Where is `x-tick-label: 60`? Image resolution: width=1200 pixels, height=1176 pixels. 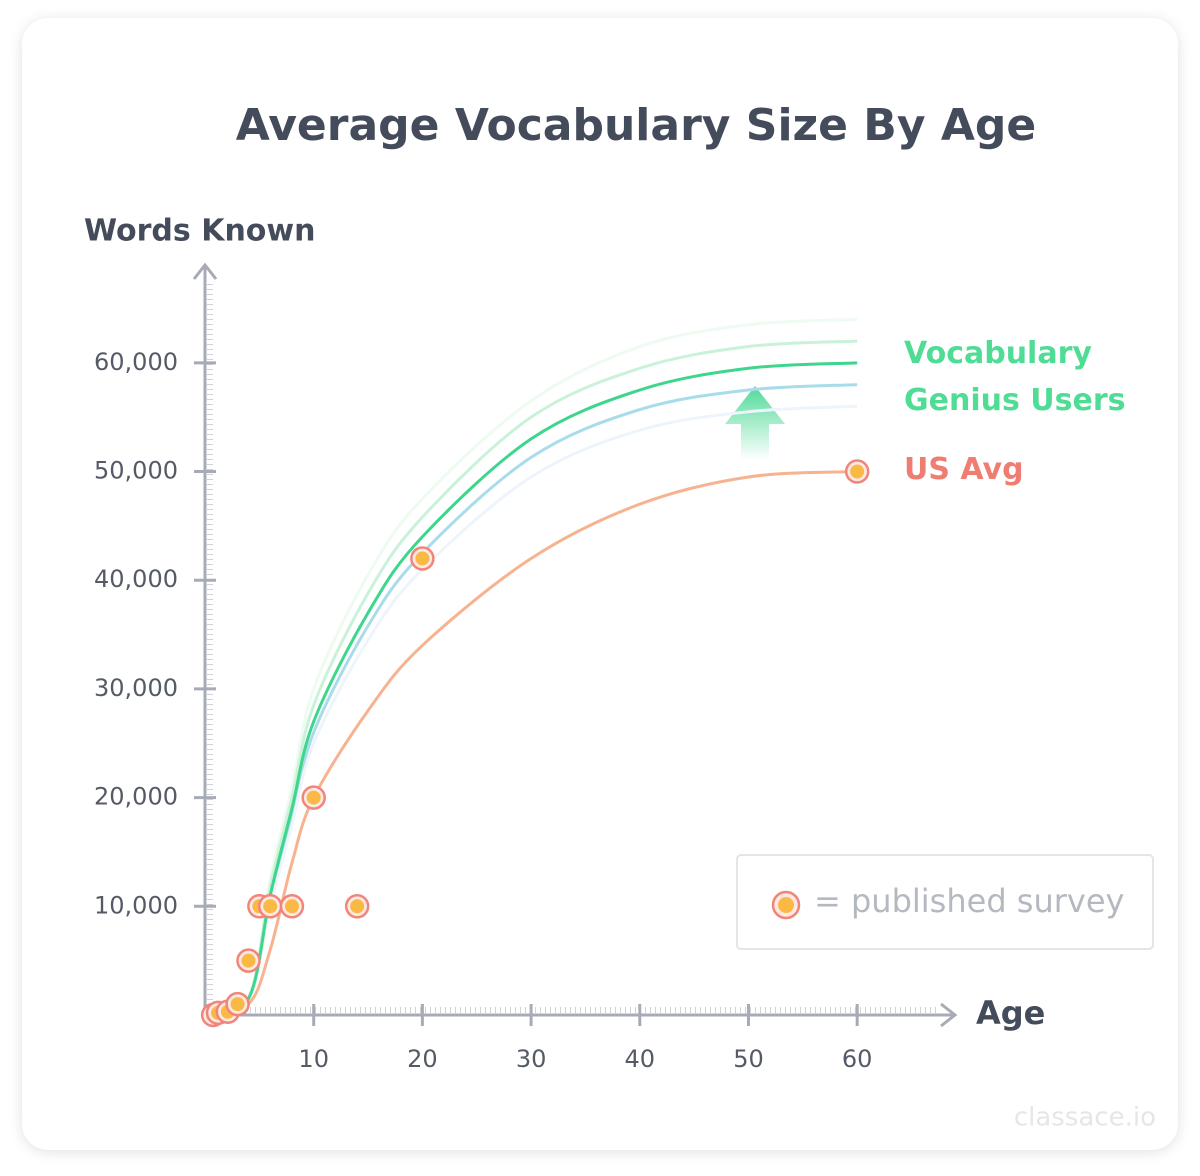
x-tick-label: 60 is located at coordinates (857, 1059).